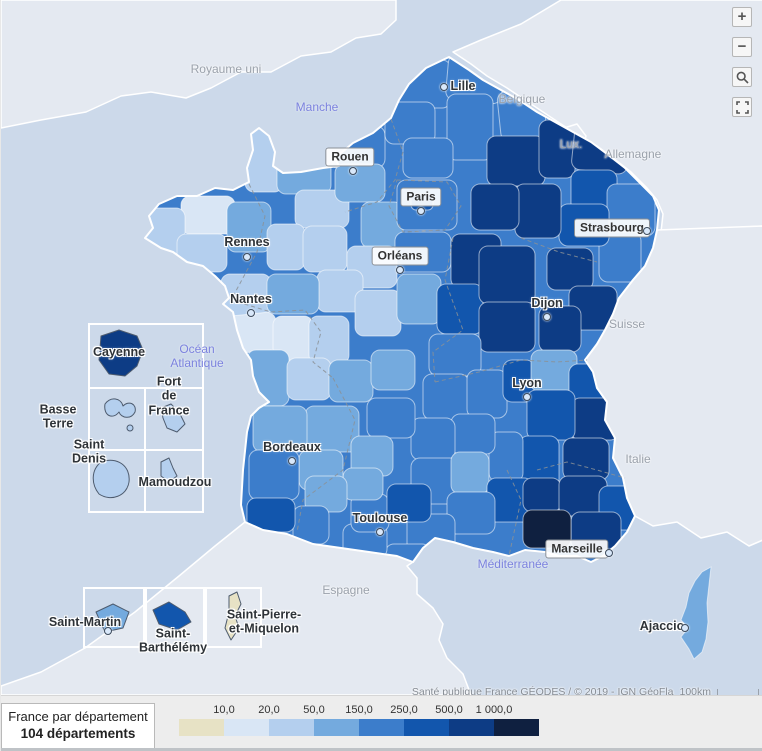  I want to click on city-marker-ajaccio, so click(685, 628).